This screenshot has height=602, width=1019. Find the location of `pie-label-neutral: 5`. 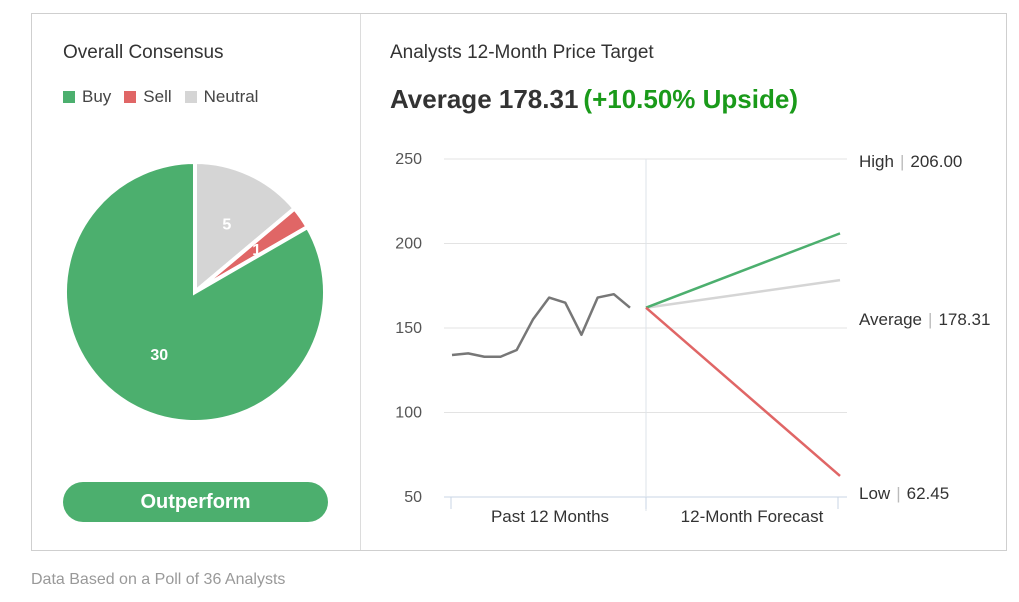

pie-label-neutral: 5 is located at coordinates (226, 225).